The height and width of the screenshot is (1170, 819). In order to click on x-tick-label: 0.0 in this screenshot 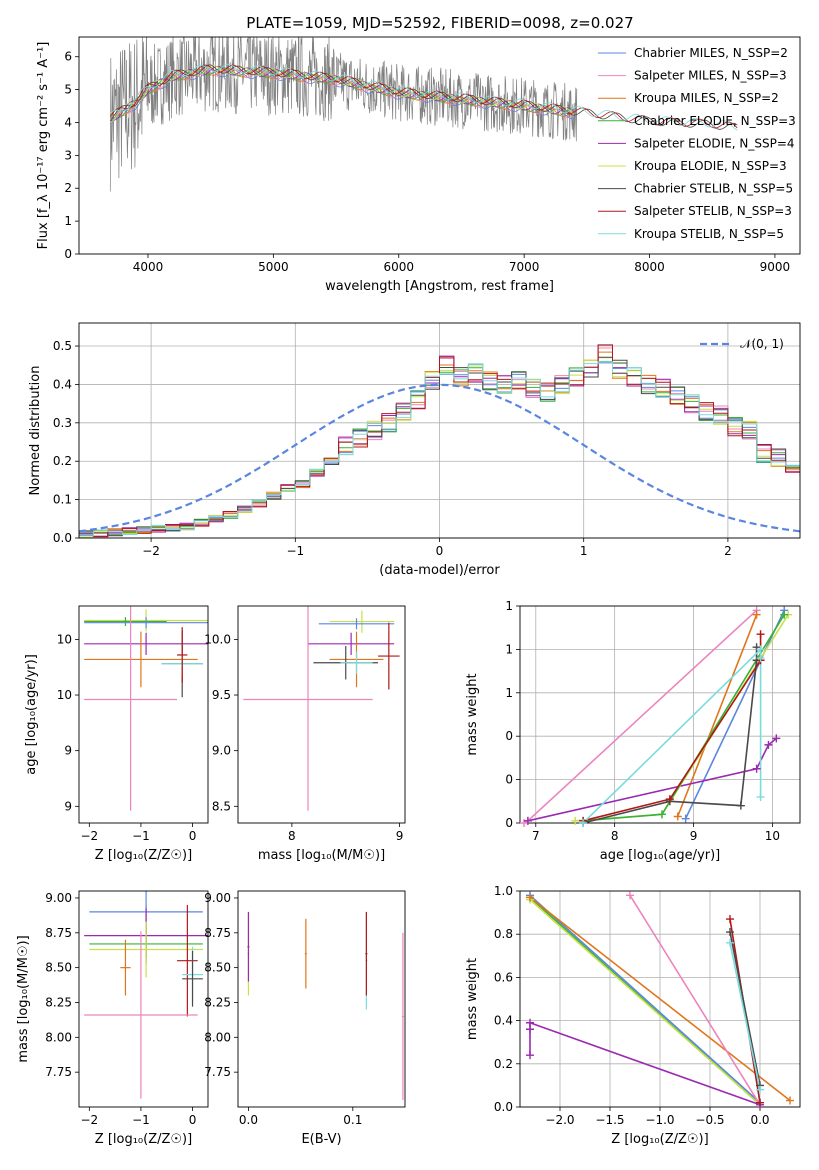, I will do `click(248, 1120)`.